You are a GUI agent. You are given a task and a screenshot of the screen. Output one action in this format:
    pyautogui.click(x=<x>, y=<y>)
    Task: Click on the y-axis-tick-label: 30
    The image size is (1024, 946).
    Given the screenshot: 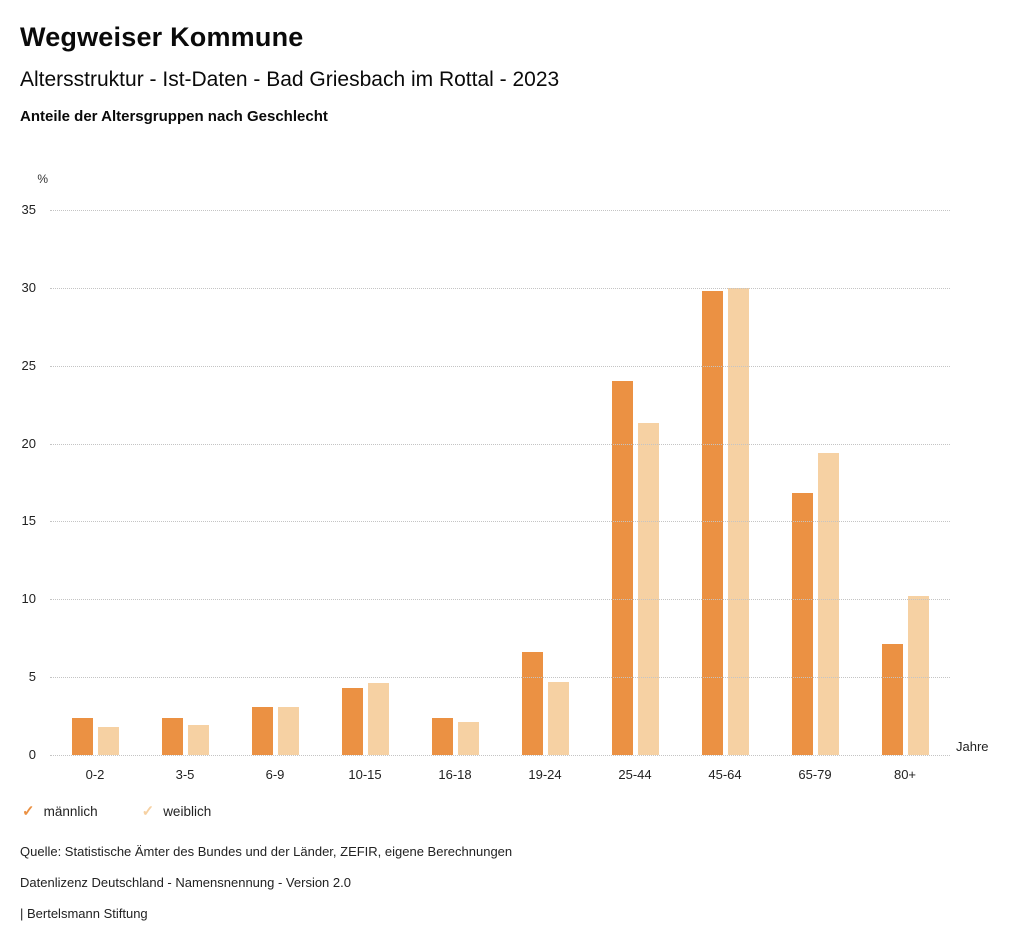 What is the action you would take?
    pyautogui.click(x=28, y=287)
    